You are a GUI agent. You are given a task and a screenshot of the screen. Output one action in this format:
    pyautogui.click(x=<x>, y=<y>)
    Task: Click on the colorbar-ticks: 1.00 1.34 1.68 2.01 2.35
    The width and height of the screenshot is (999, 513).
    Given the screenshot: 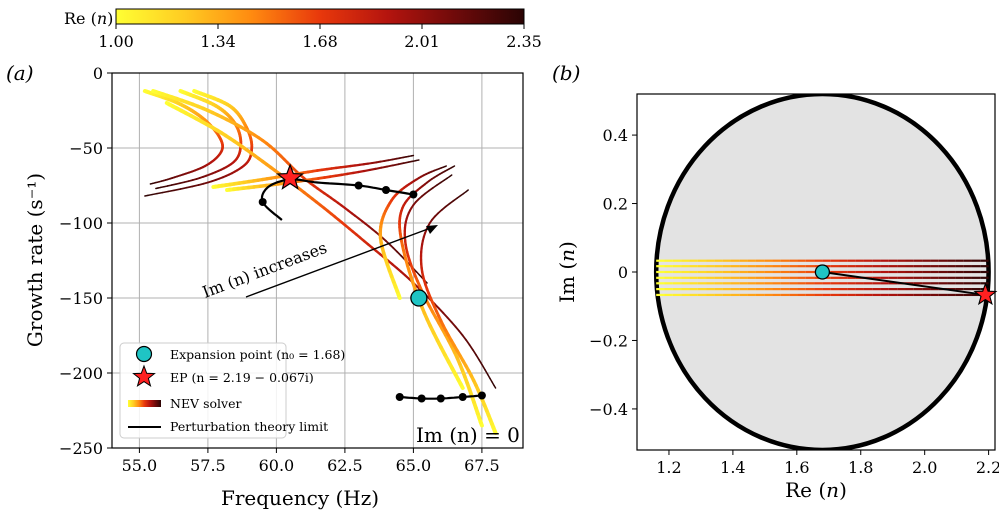 What is the action you would take?
    pyautogui.click(x=320, y=37)
    